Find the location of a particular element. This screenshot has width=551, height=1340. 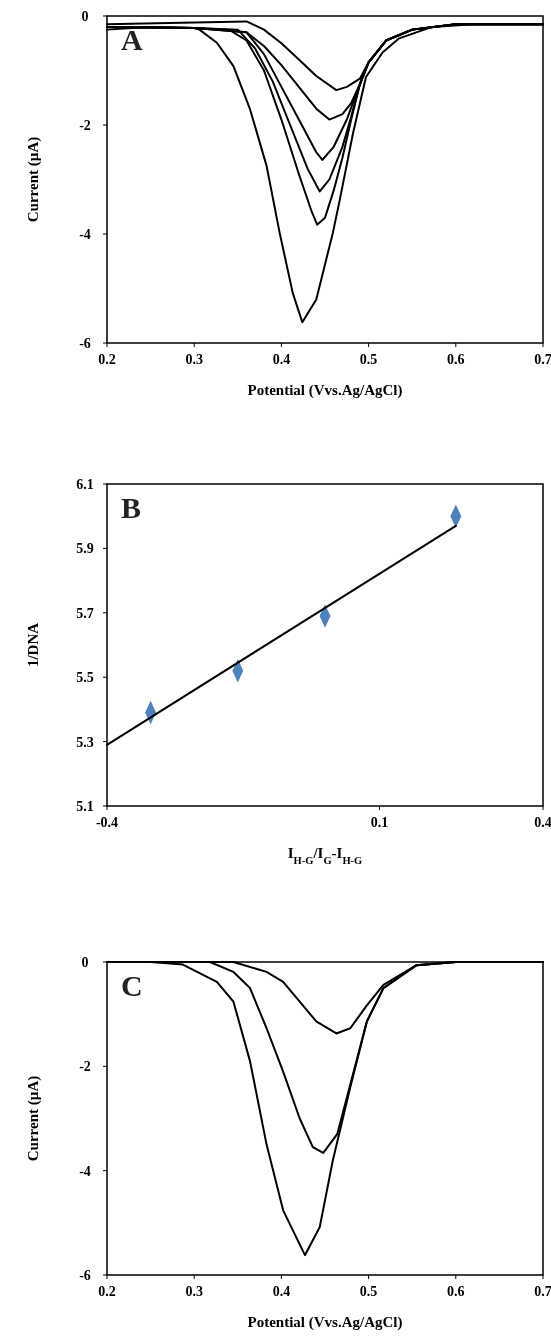

annotation: B is located at coordinates (131, 507).